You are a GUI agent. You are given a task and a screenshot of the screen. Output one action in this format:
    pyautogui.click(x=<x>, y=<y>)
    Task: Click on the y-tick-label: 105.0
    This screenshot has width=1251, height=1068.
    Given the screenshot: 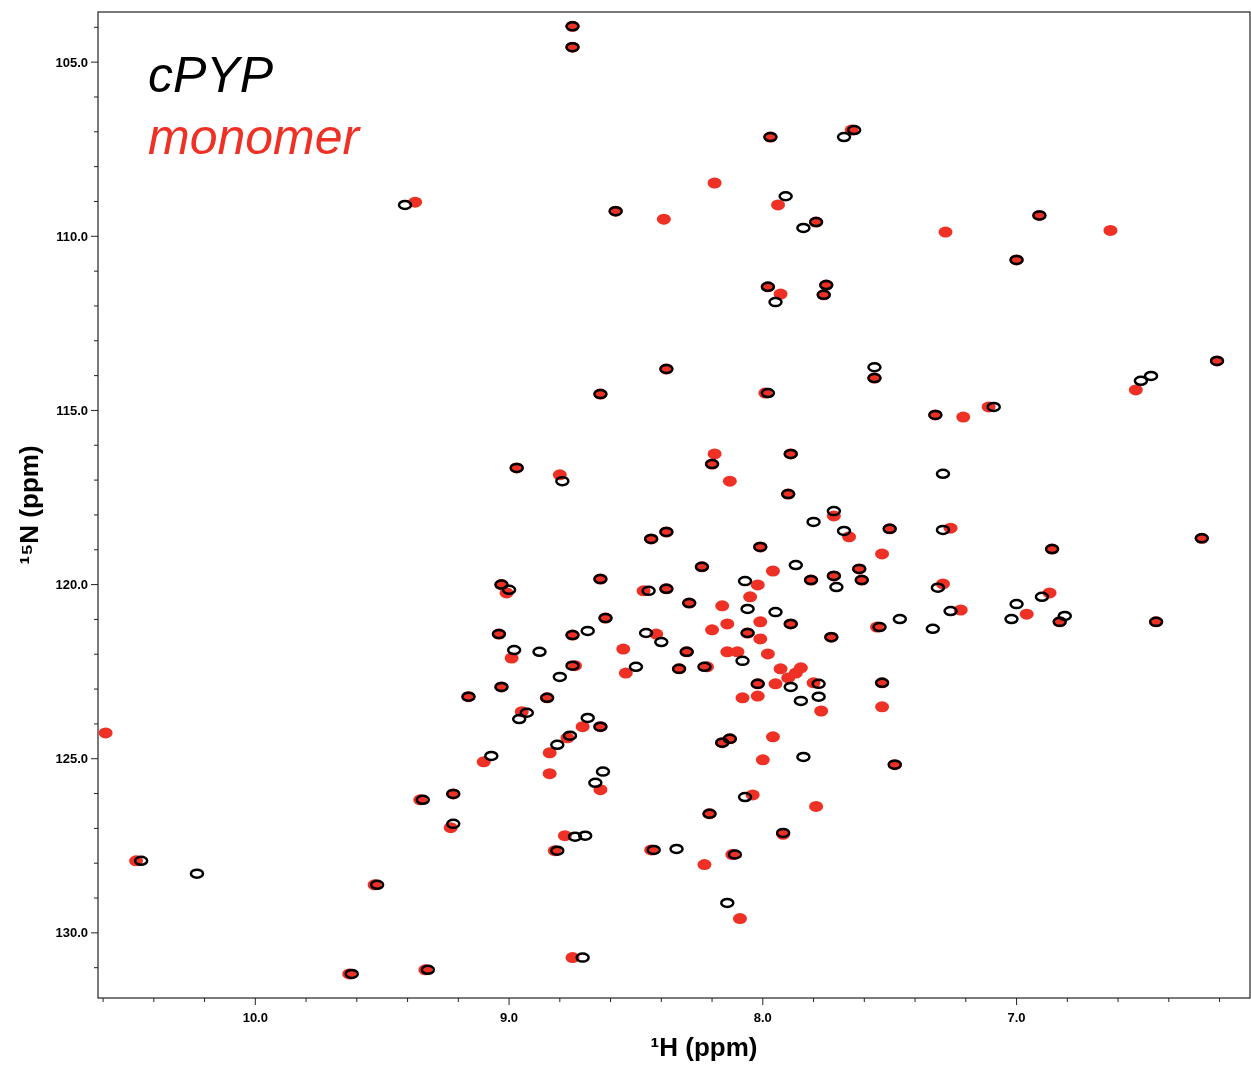 What is the action you would take?
    pyautogui.click(x=71, y=62)
    